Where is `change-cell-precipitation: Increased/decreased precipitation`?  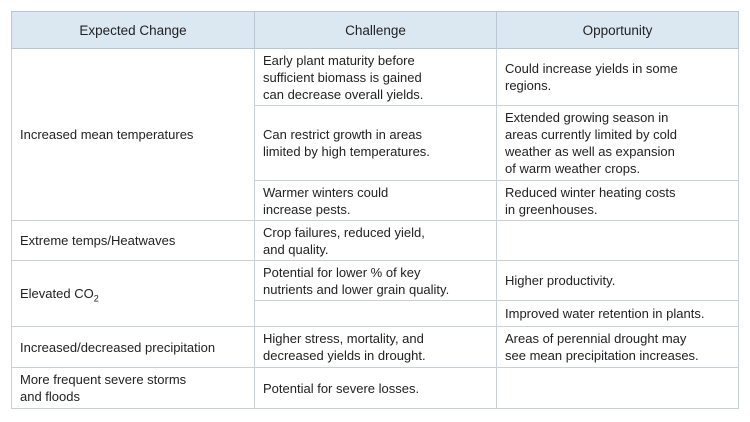
change-cell-precipitation: Increased/decreased precipitation is located at coordinates (133, 347).